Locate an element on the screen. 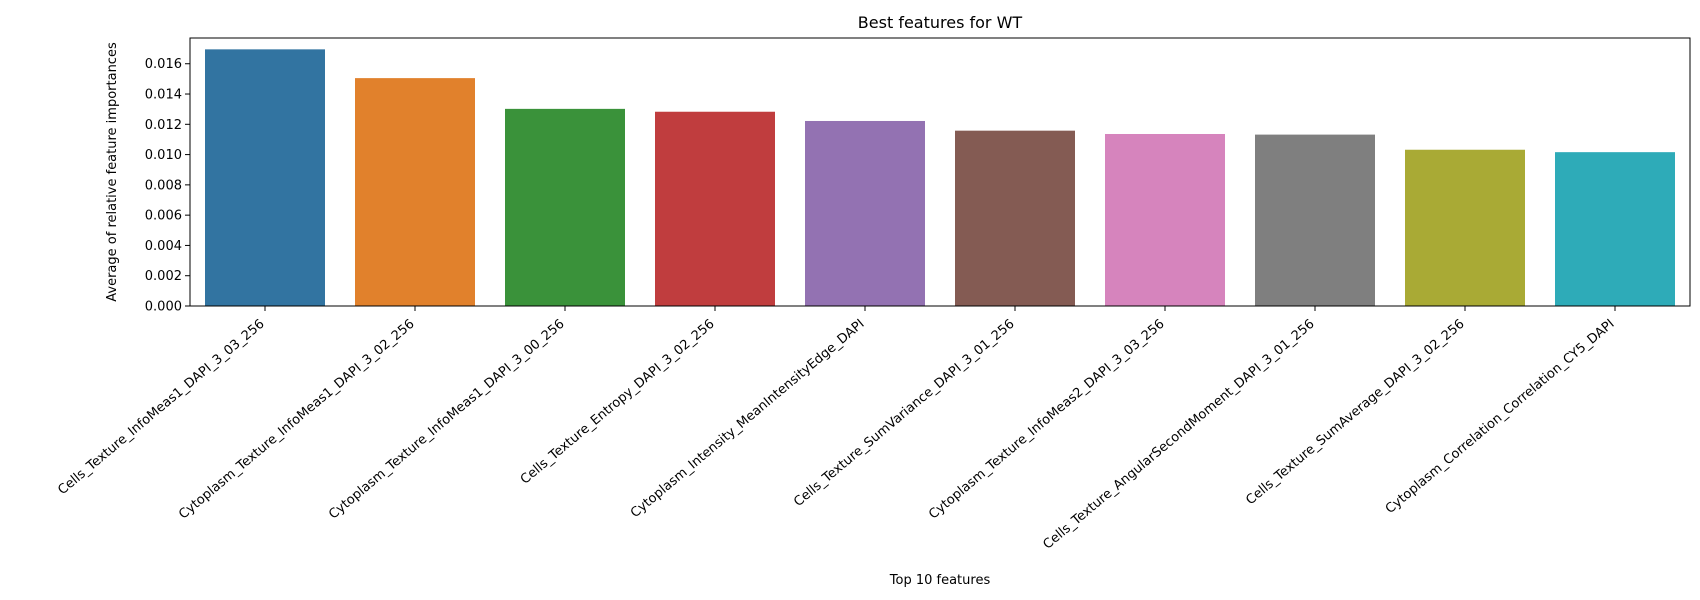 The height and width of the screenshot is (600, 1700). y-tick-label: 0.010 is located at coordinates (163, 155).